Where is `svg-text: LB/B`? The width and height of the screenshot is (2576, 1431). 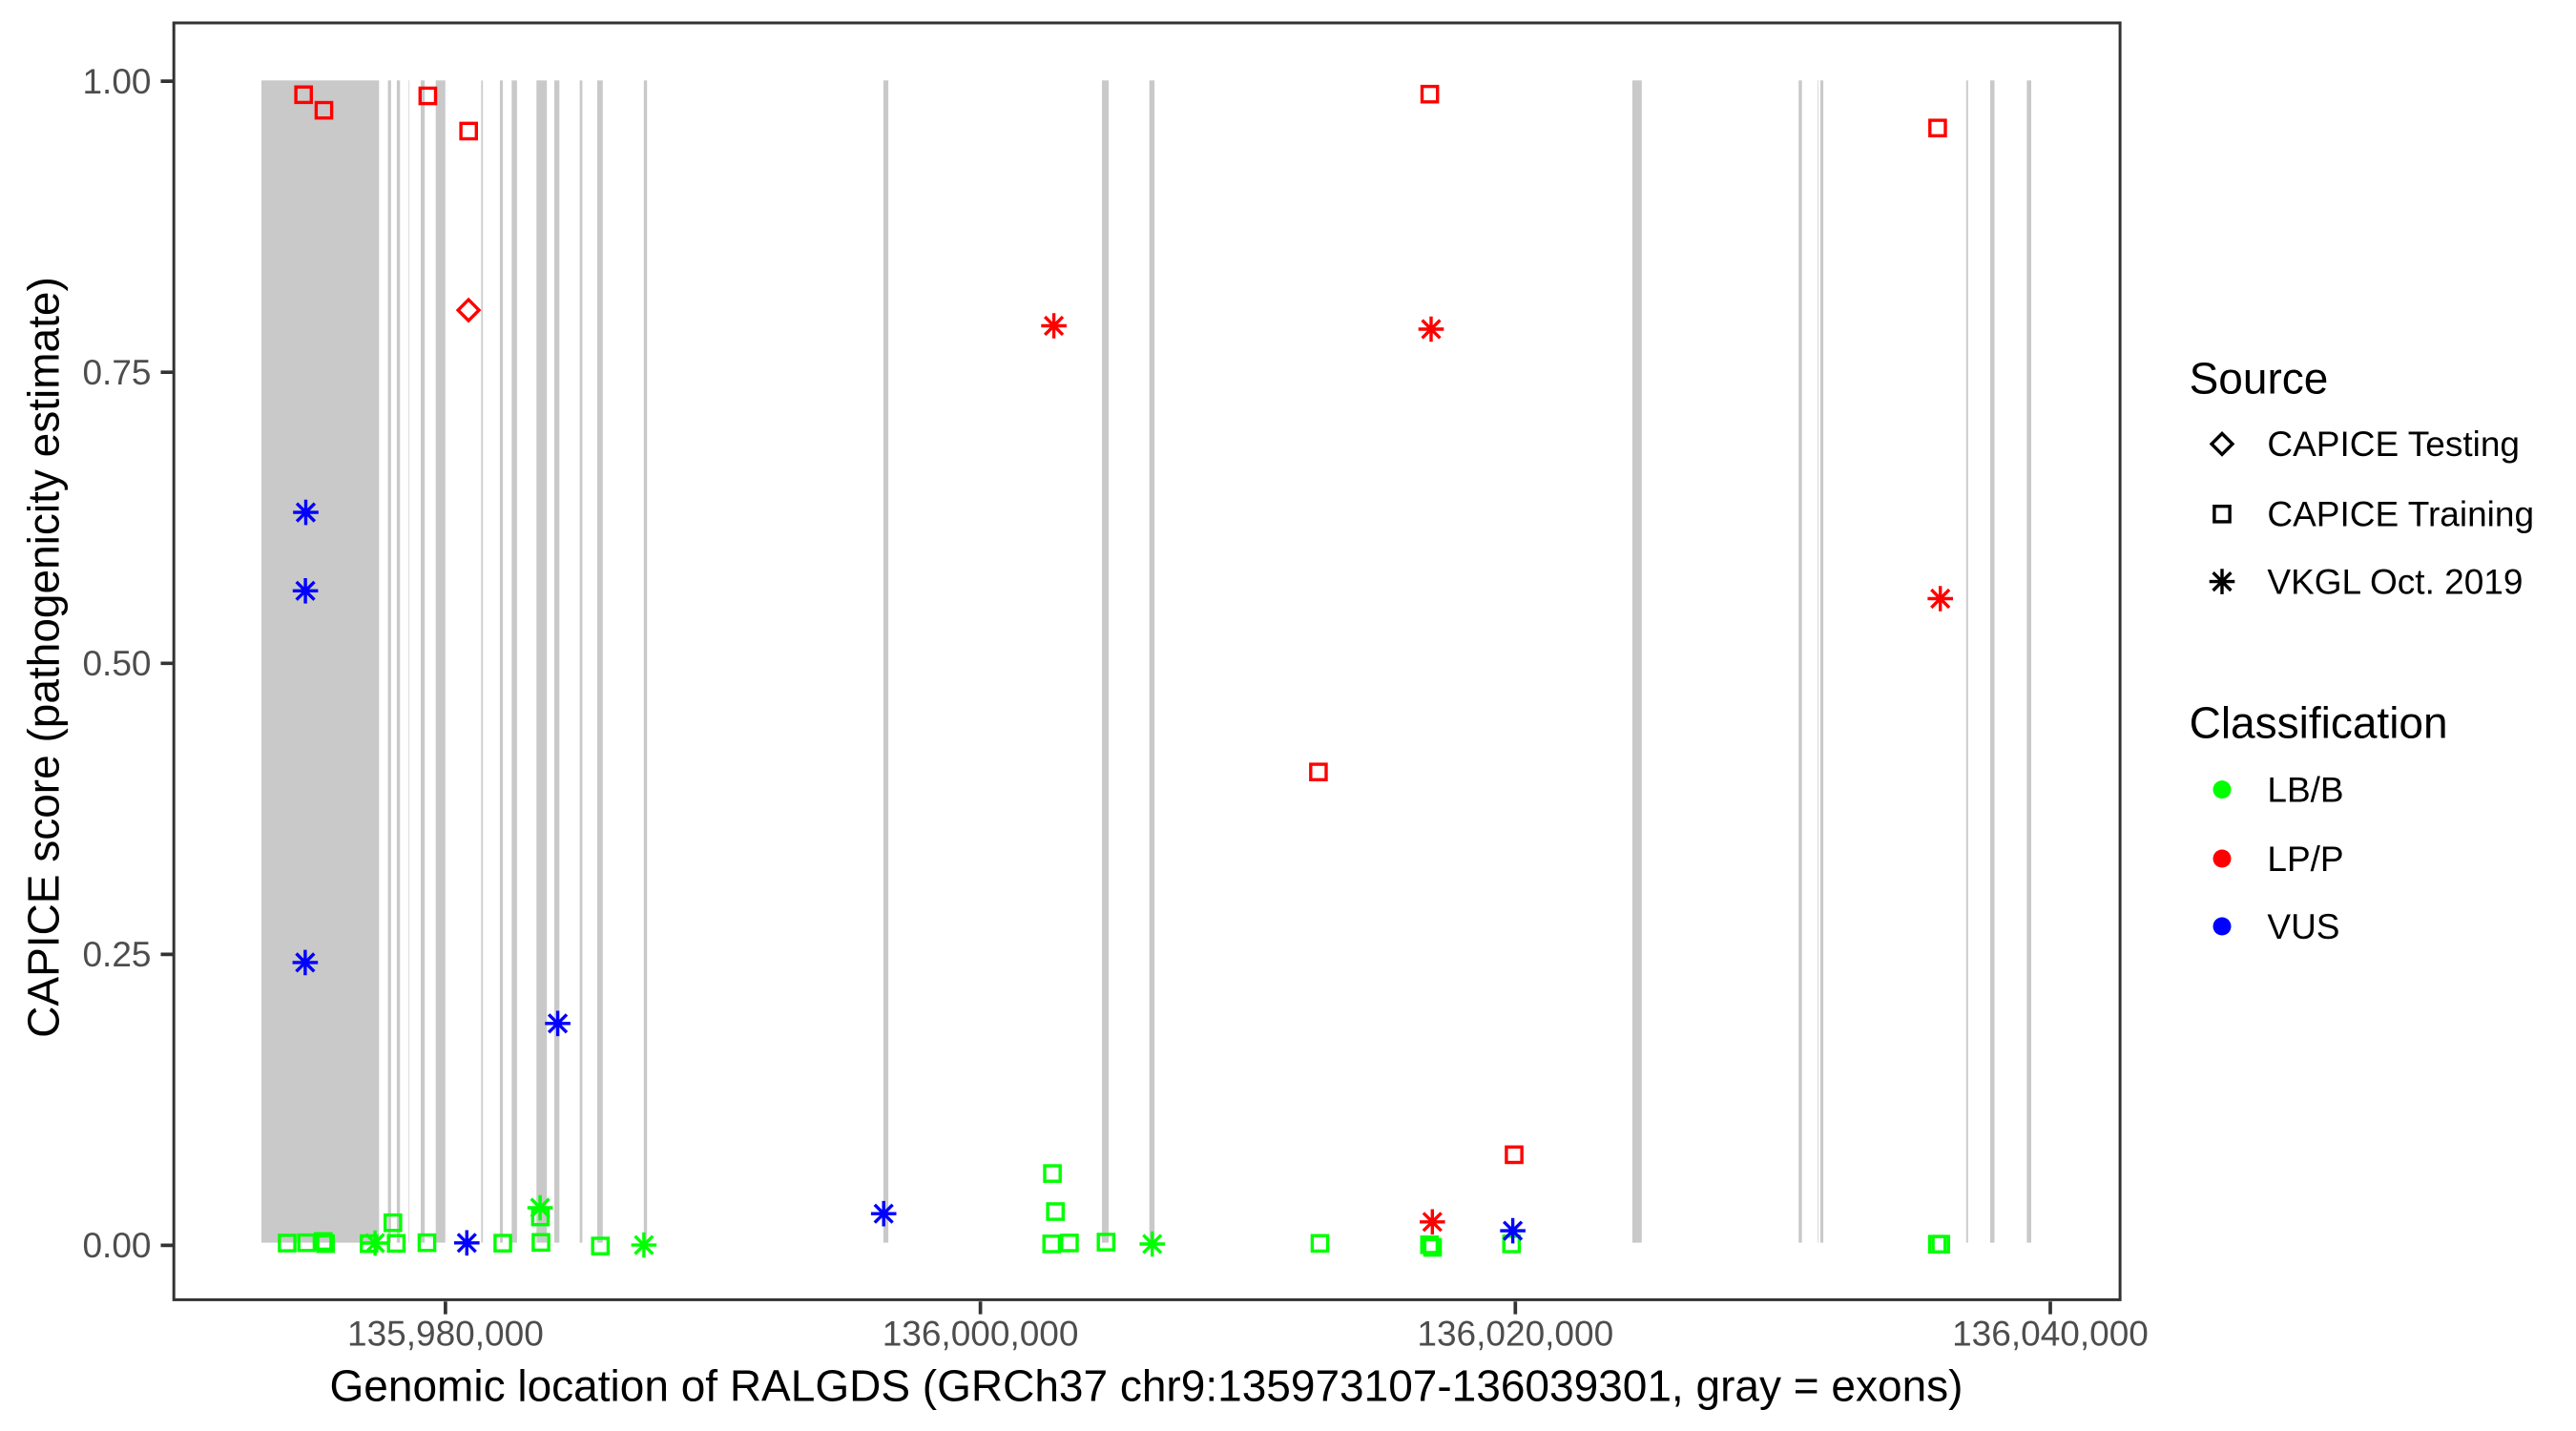
svg-text: LB/B is located at coordinates (2305, 789).